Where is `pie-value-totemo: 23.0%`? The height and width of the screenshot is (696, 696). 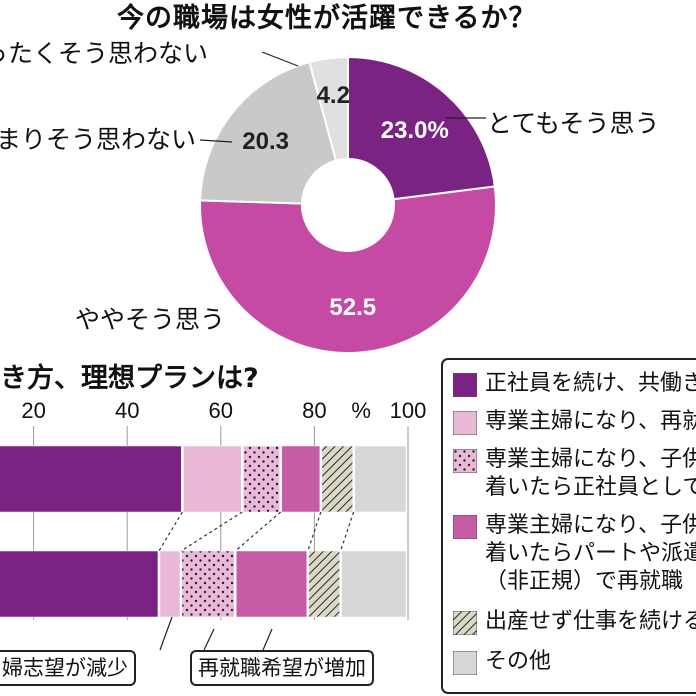
pie-value-totemo: 23.0% is located at coordinates (415, 130).